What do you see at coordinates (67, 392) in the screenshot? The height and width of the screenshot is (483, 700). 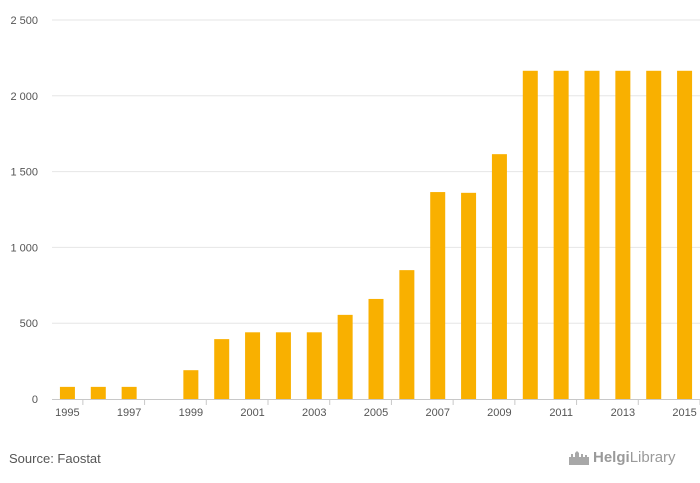 I see `bar-1995` at bounding box center [67, 392].